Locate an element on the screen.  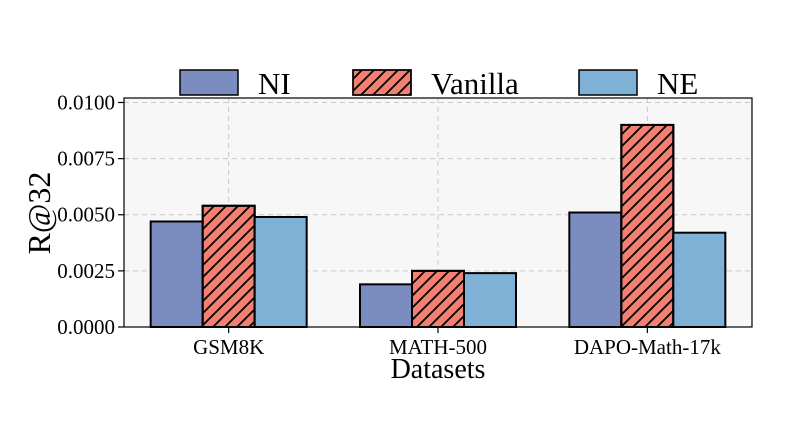
legend-swatch-vanilla-hatch is located at coordinates (382, 82).